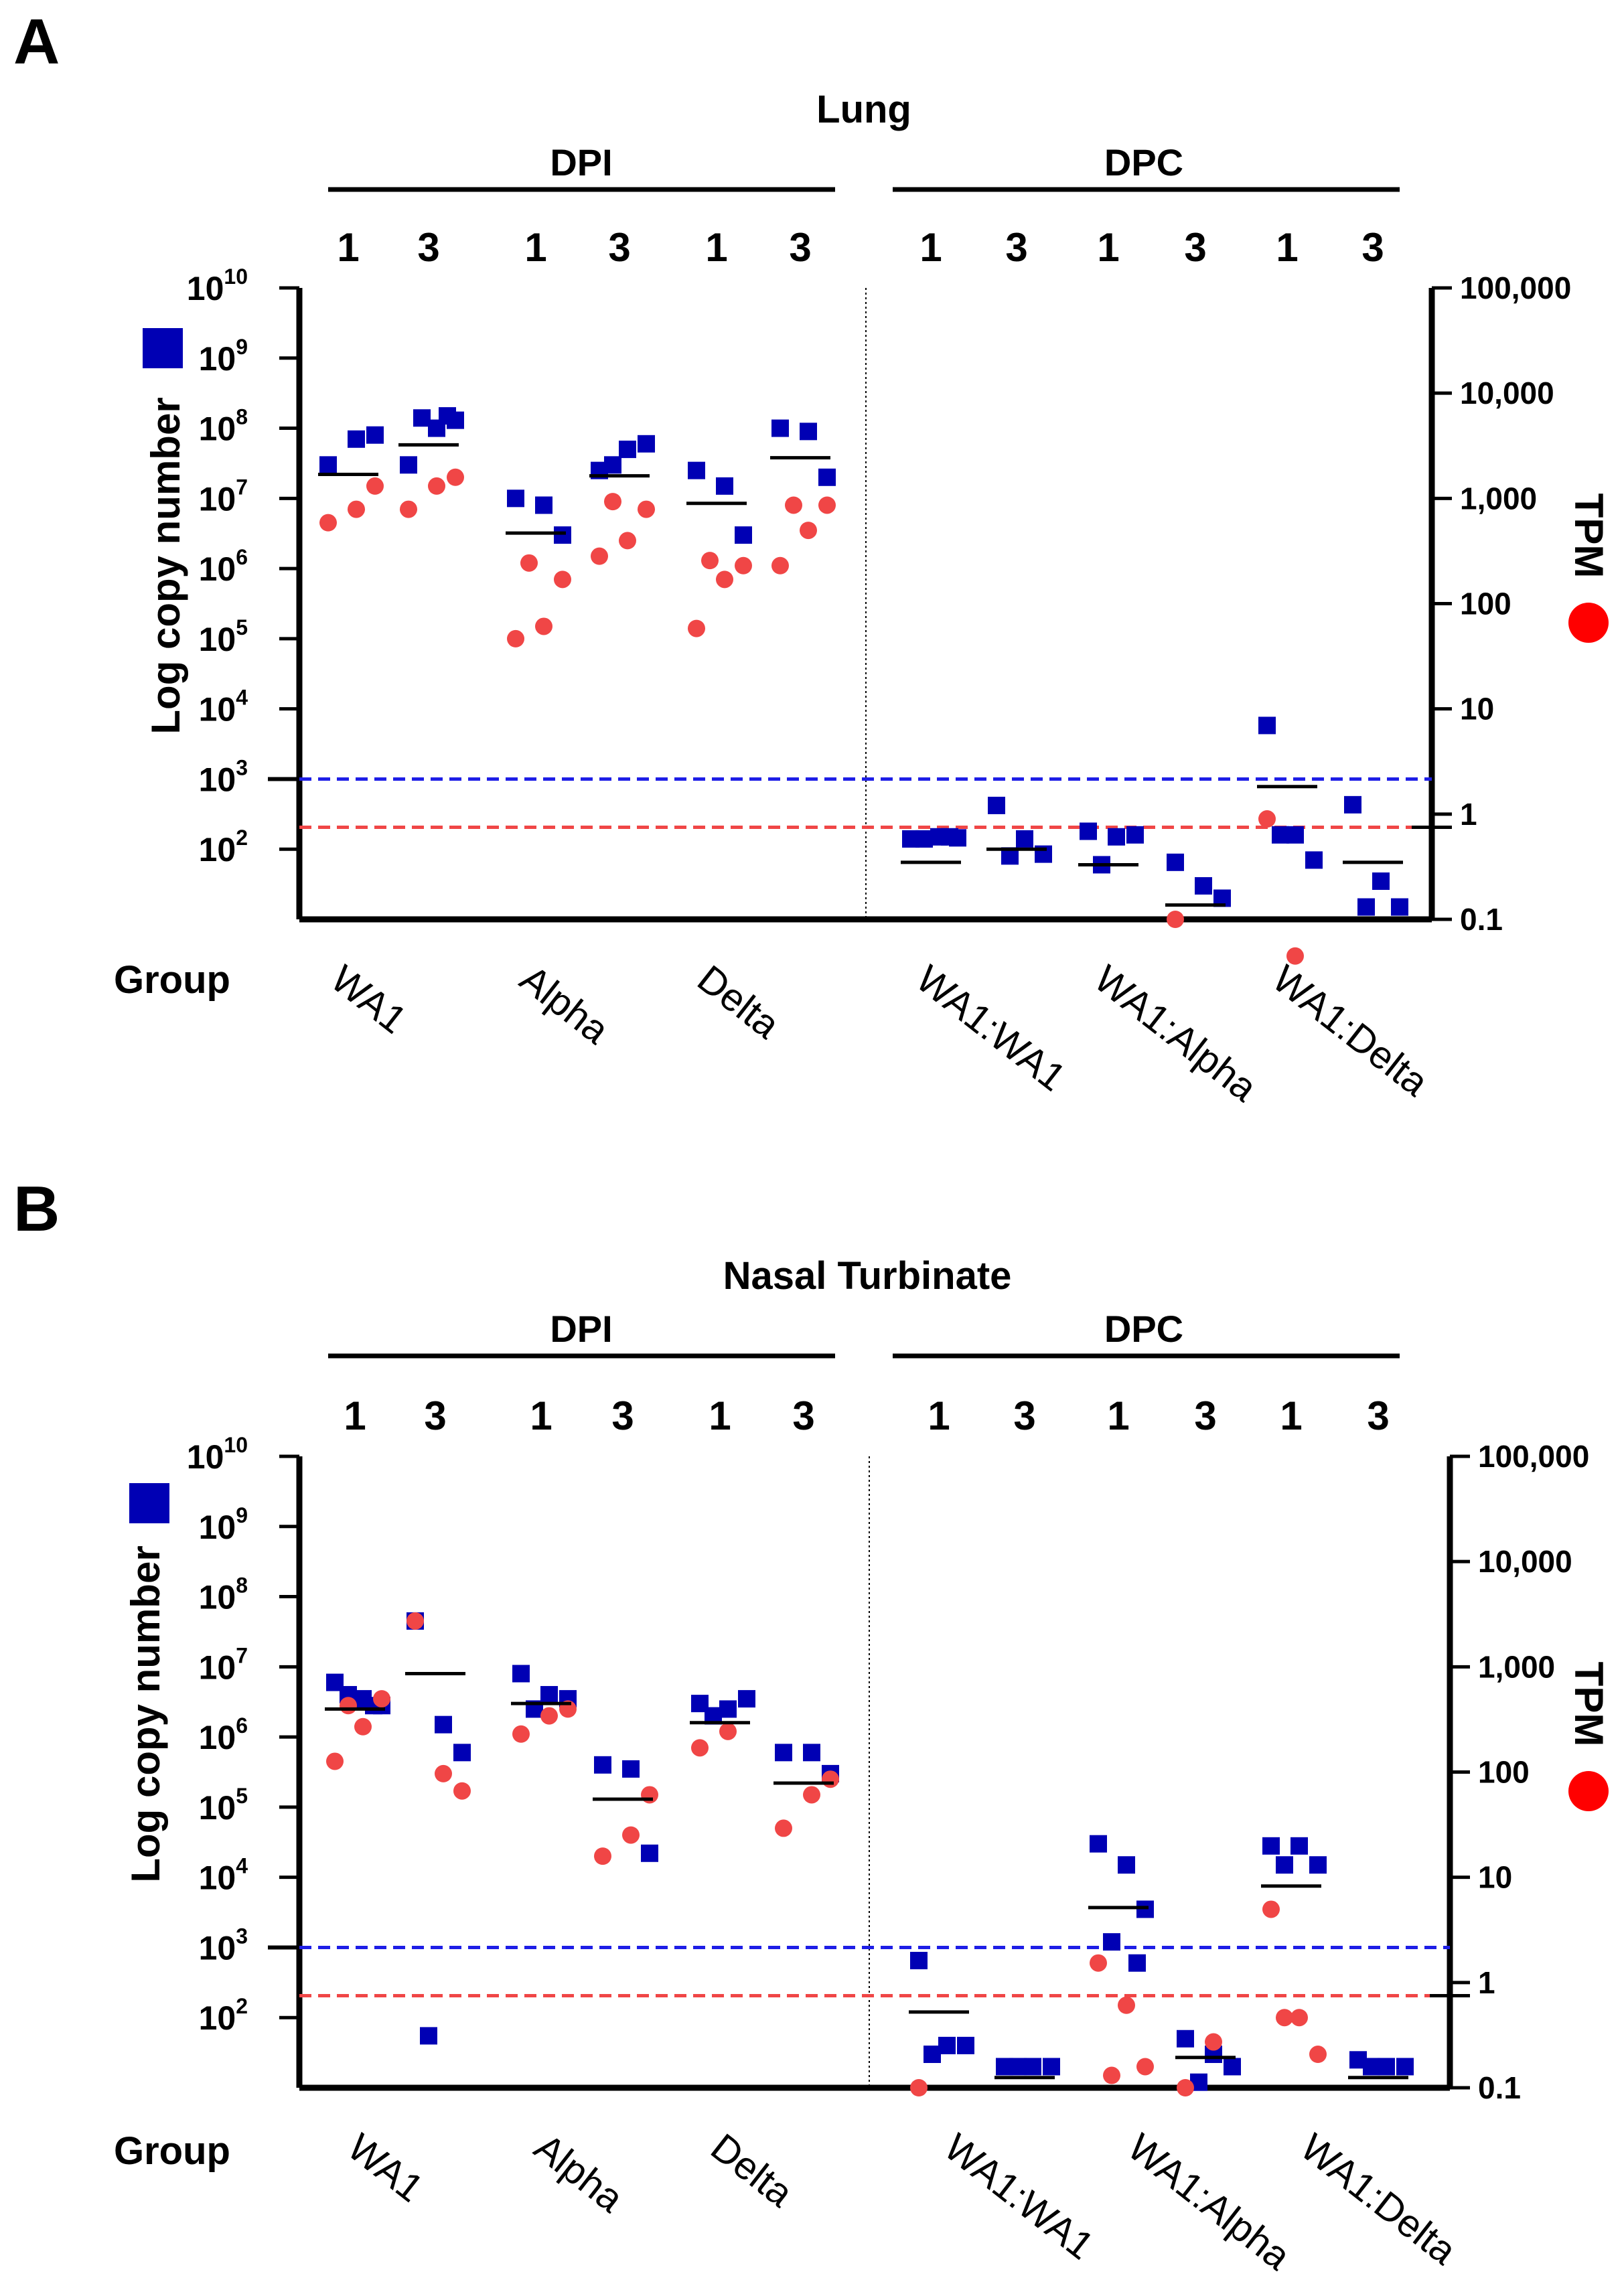  What do you see at coordinates (217, 285) in the screenshot?
I see `y-tick-label: 10¹⁰` at bounding box center [217, 285].